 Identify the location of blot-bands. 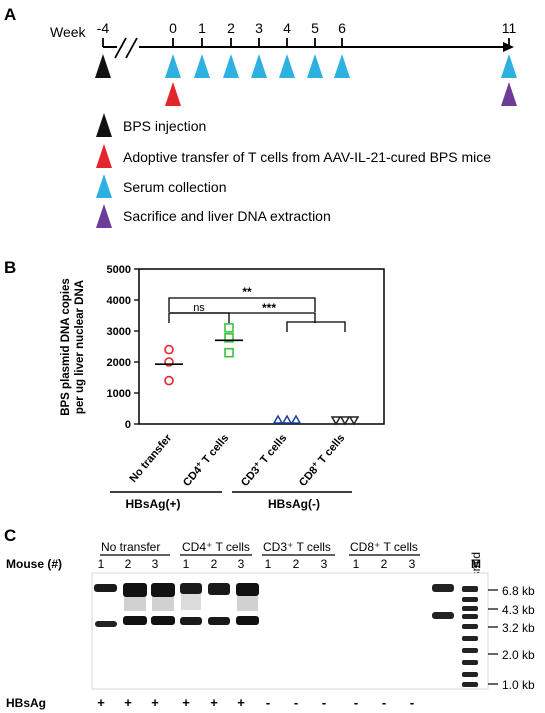
(286, 635).